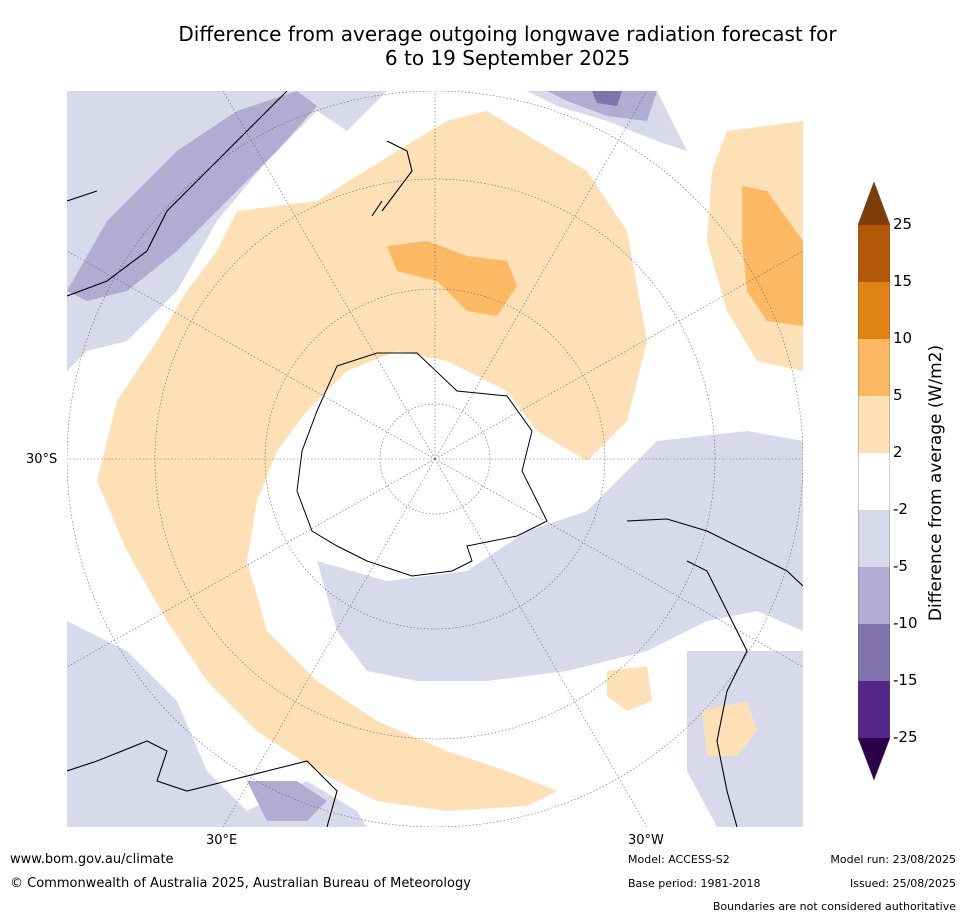 The width and height of the screenshot is (965, 919). Describe the element at coordinates (714, 672) in the screenshot. I see `south-america-outline` at that location.